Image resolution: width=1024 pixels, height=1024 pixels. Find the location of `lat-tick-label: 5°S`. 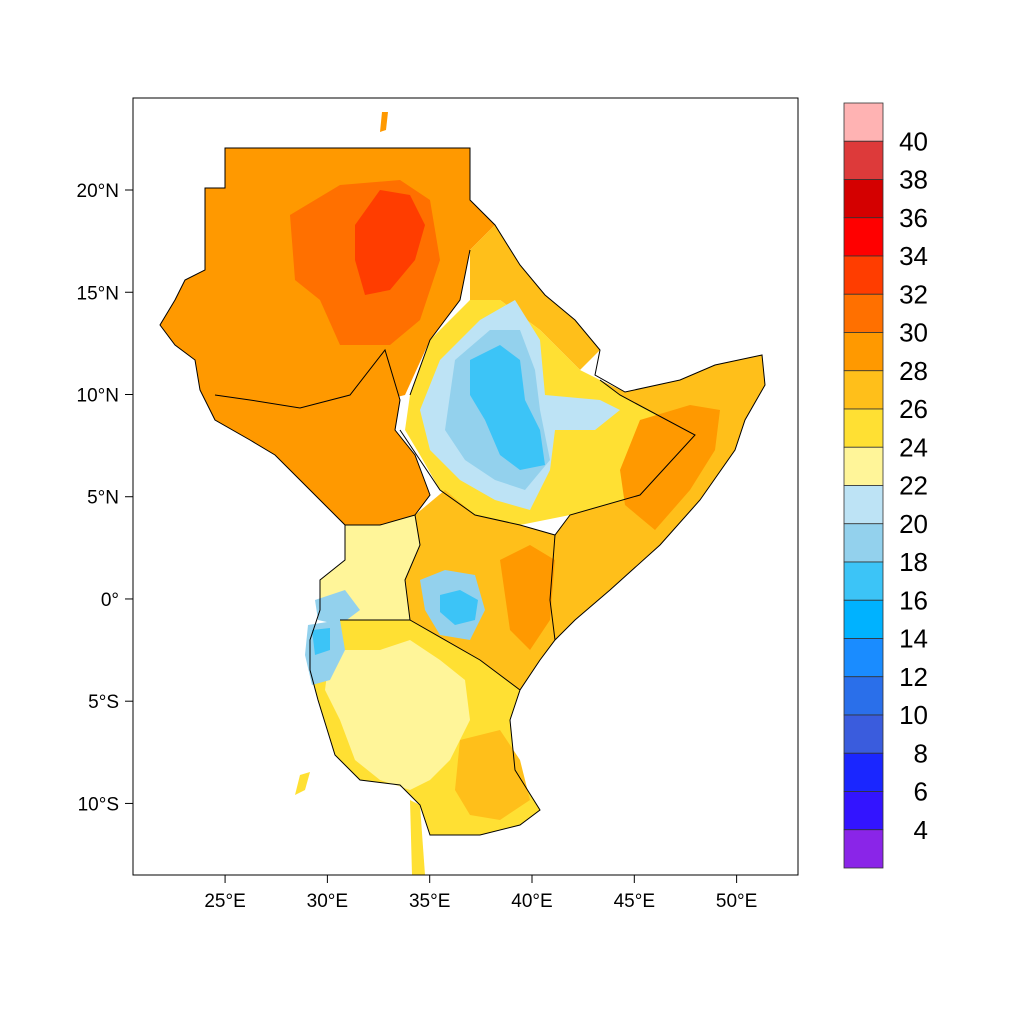

lat-tick-label: 5°S is located at coordinates (103, 702).